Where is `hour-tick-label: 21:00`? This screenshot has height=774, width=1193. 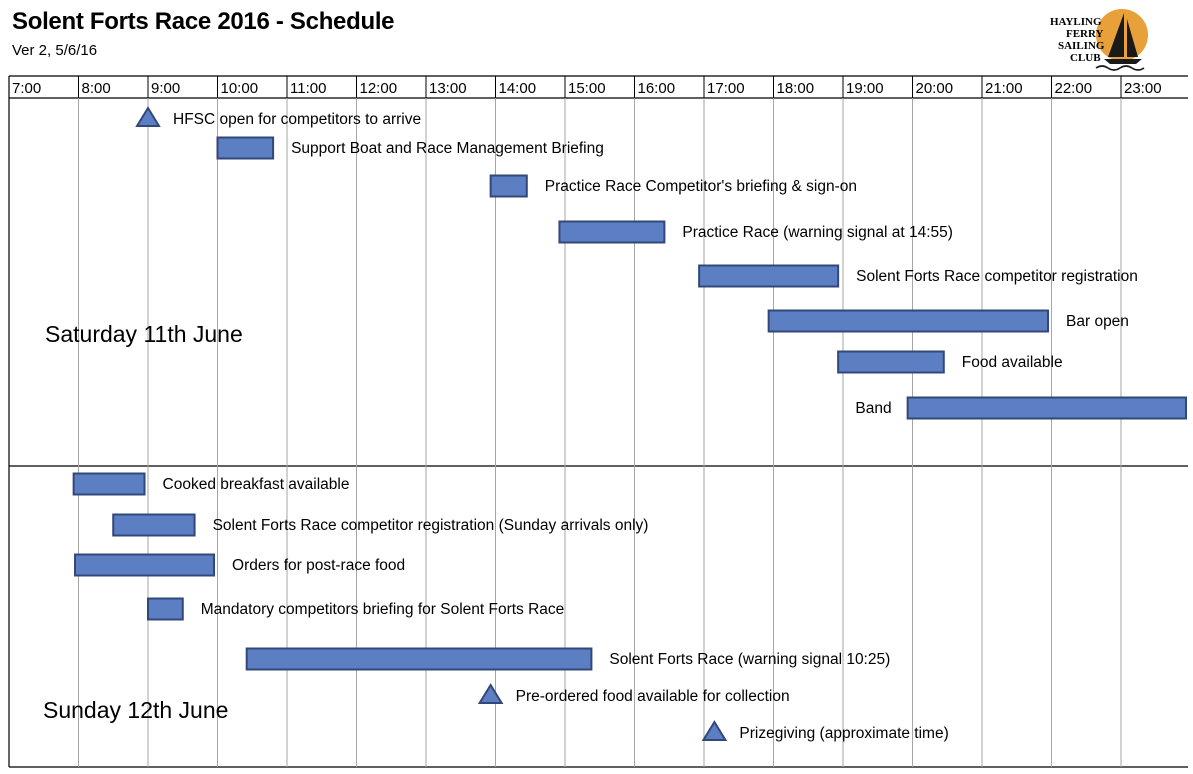
hour-tick-label: 21:00 is located at coordinates (1004, 88).